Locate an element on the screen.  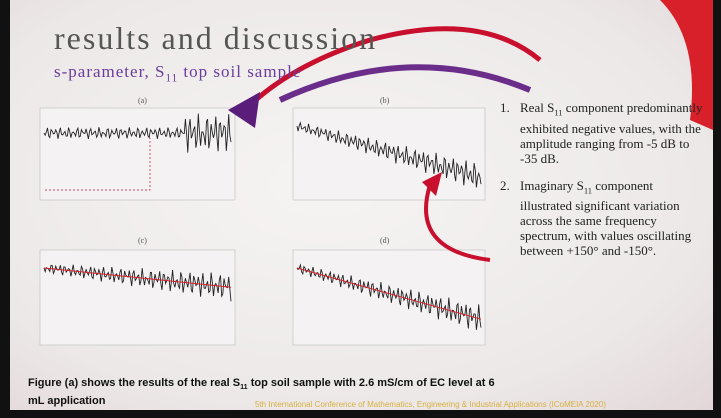
red-swoosh is located at coordinates (686, 65).